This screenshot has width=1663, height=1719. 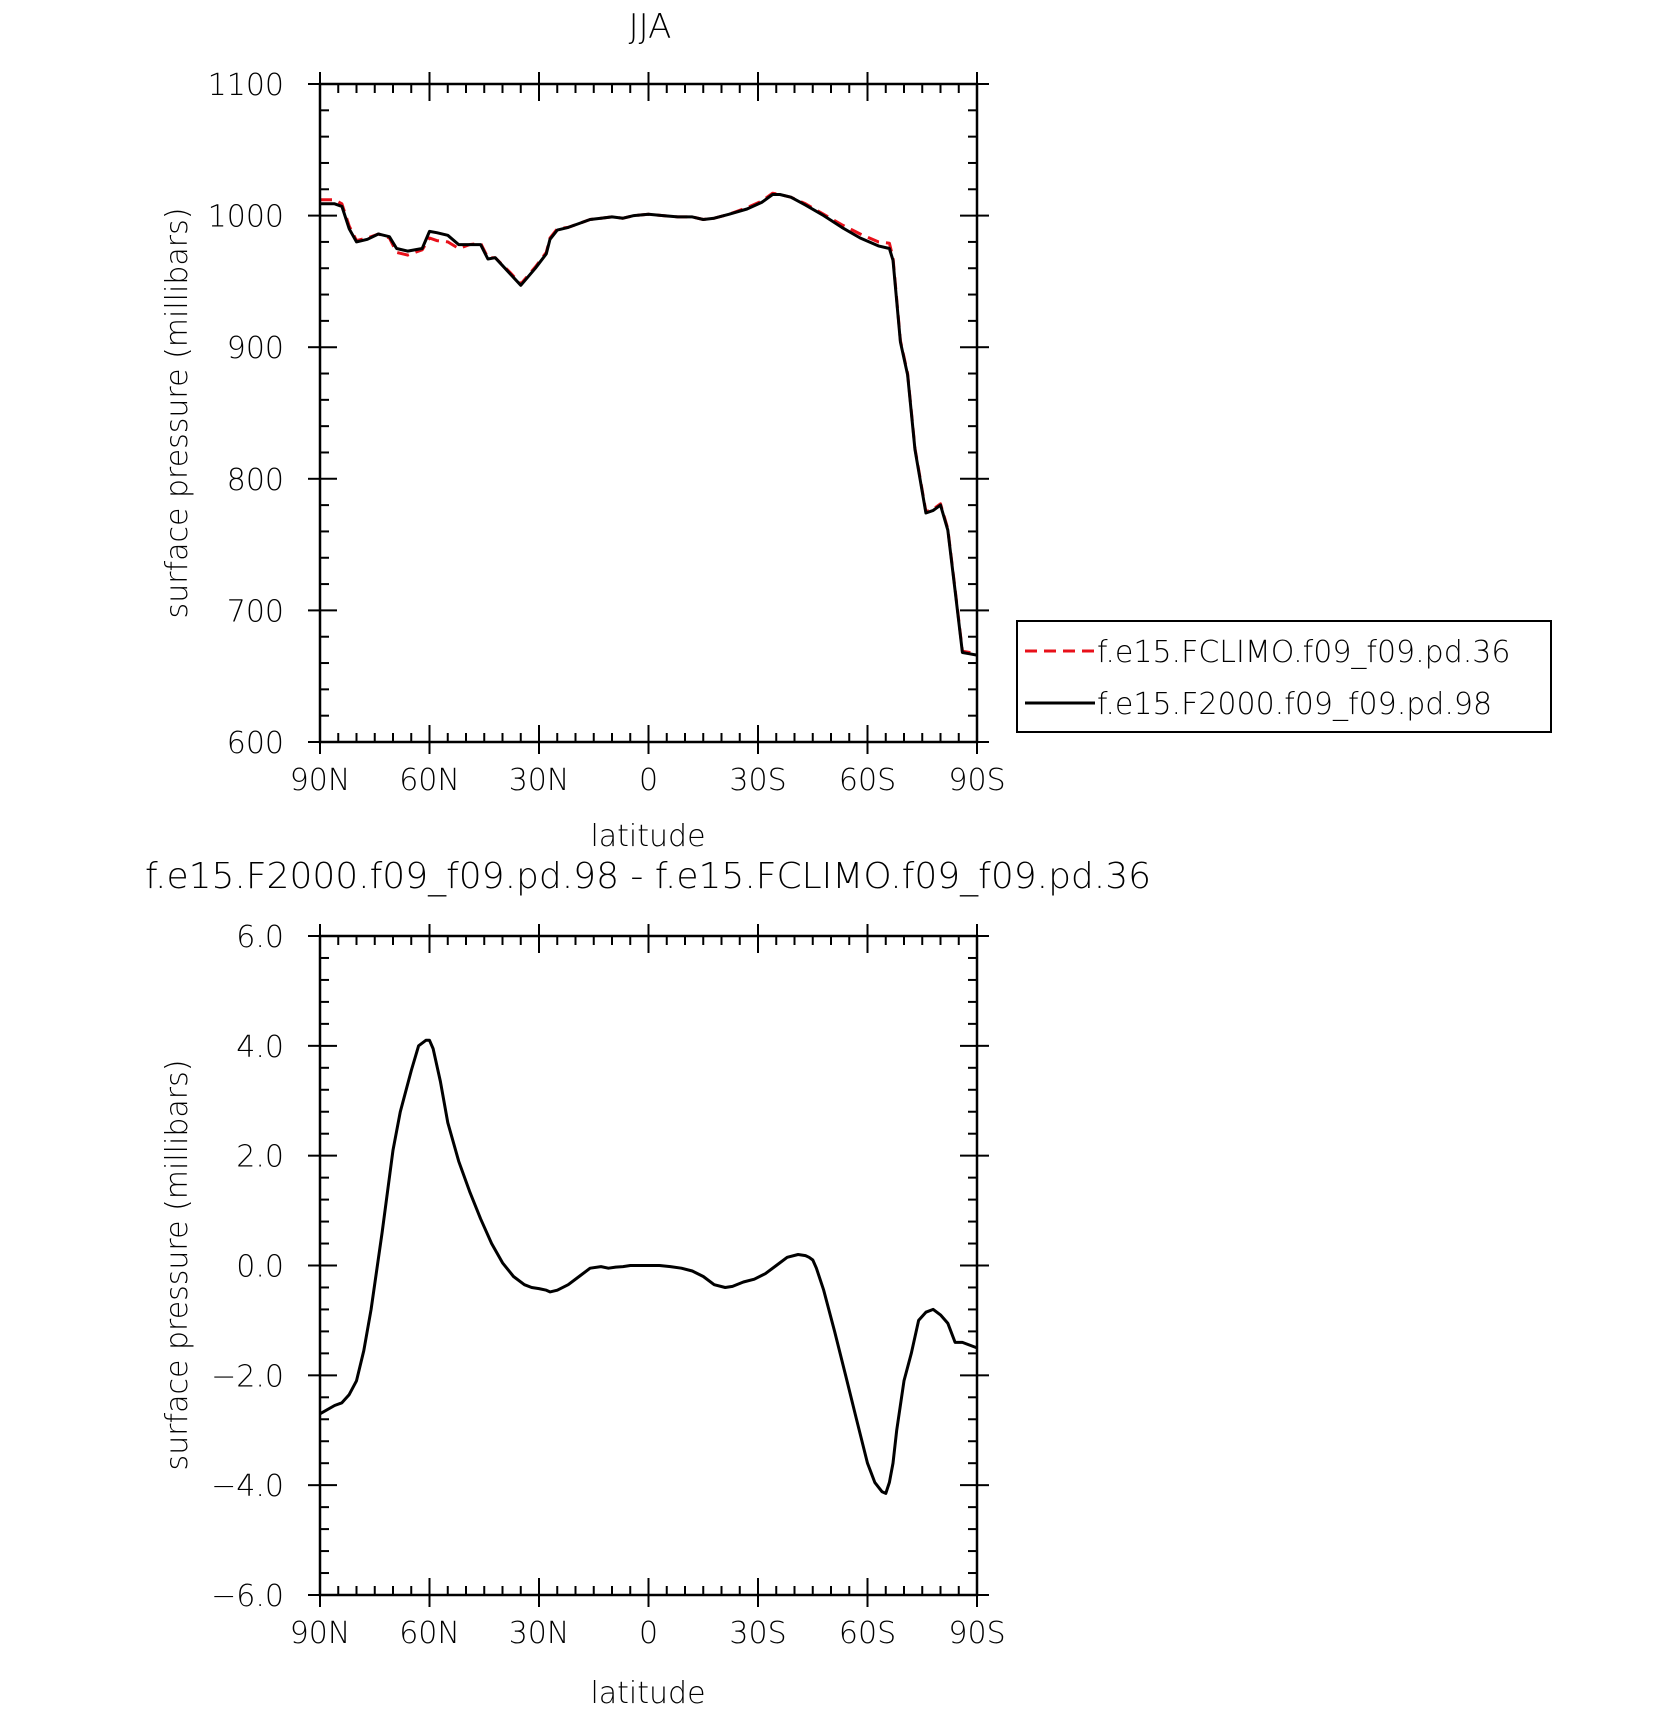 What do you see at coordinates (1294, 704) in the screenshot?
I see `legend-label-f2000: f.e15.F2000.f09_f09.pd.98` at bounding box center [1294, 704].